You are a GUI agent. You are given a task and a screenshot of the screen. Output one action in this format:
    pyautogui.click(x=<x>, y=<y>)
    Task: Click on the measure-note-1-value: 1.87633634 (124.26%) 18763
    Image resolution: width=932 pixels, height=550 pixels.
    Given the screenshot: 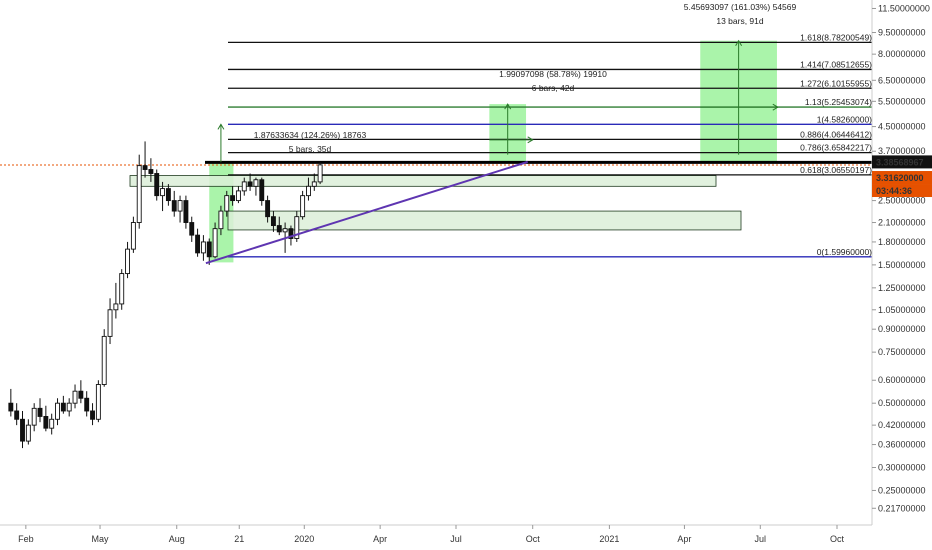 What is the action you would take?
    pyautogui.click(x=310, y=135)
    